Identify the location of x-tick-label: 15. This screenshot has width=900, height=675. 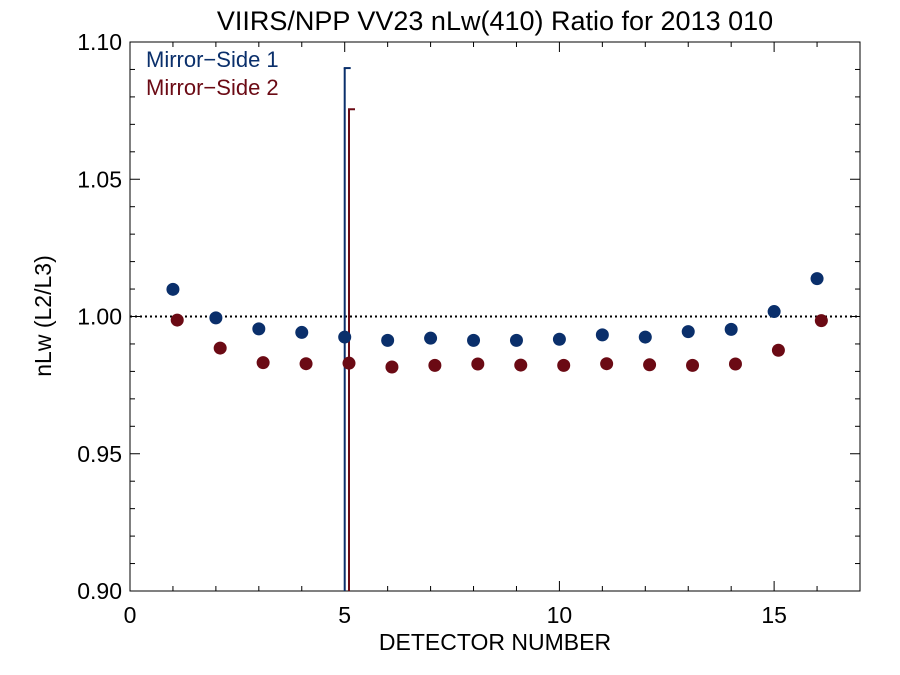
(774, 615).